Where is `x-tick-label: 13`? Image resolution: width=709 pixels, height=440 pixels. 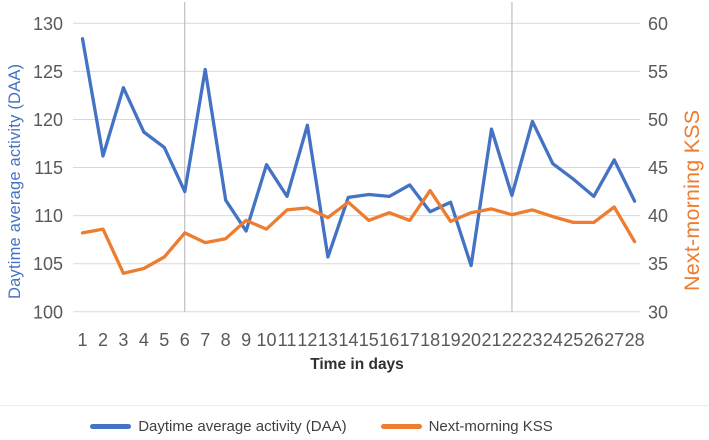 x-tick-label: 13 is located at coordinates (328, 340).